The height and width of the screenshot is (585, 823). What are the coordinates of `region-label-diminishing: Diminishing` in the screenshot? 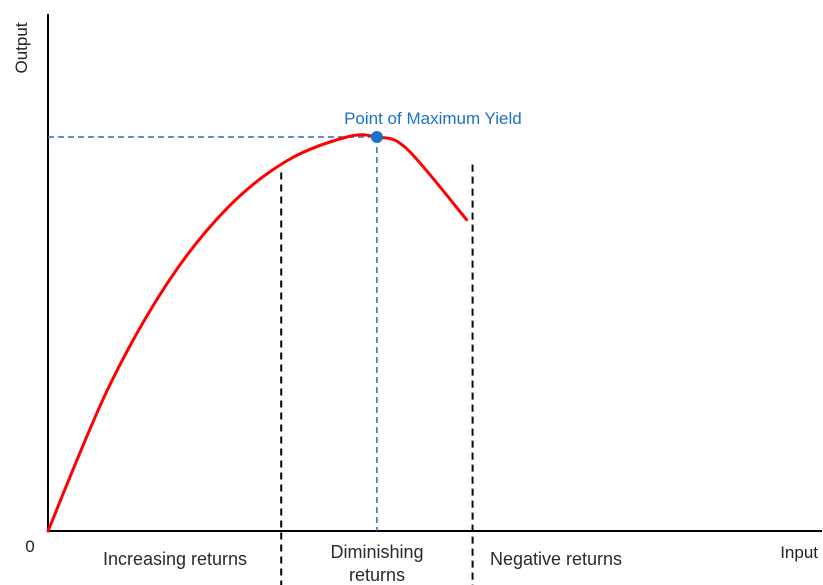 It's located at (376, 552).